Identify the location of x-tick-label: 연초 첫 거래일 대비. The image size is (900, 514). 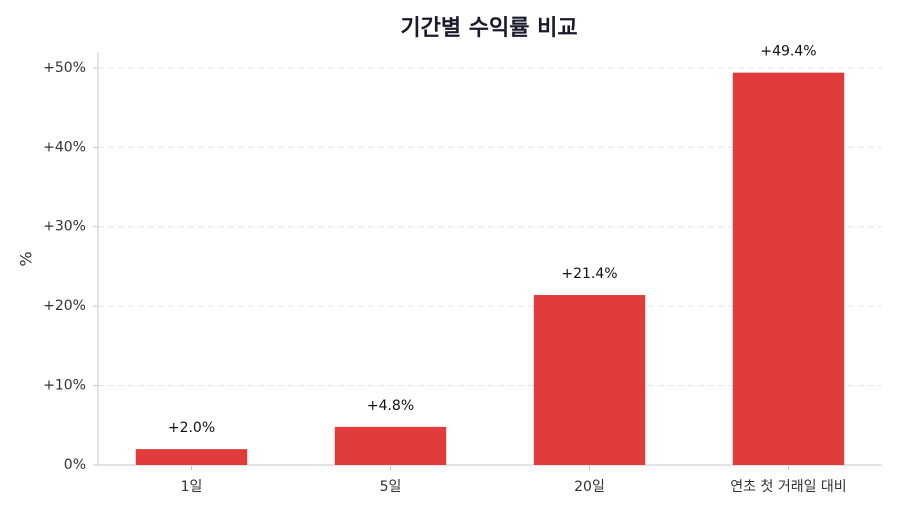
(788, 487).